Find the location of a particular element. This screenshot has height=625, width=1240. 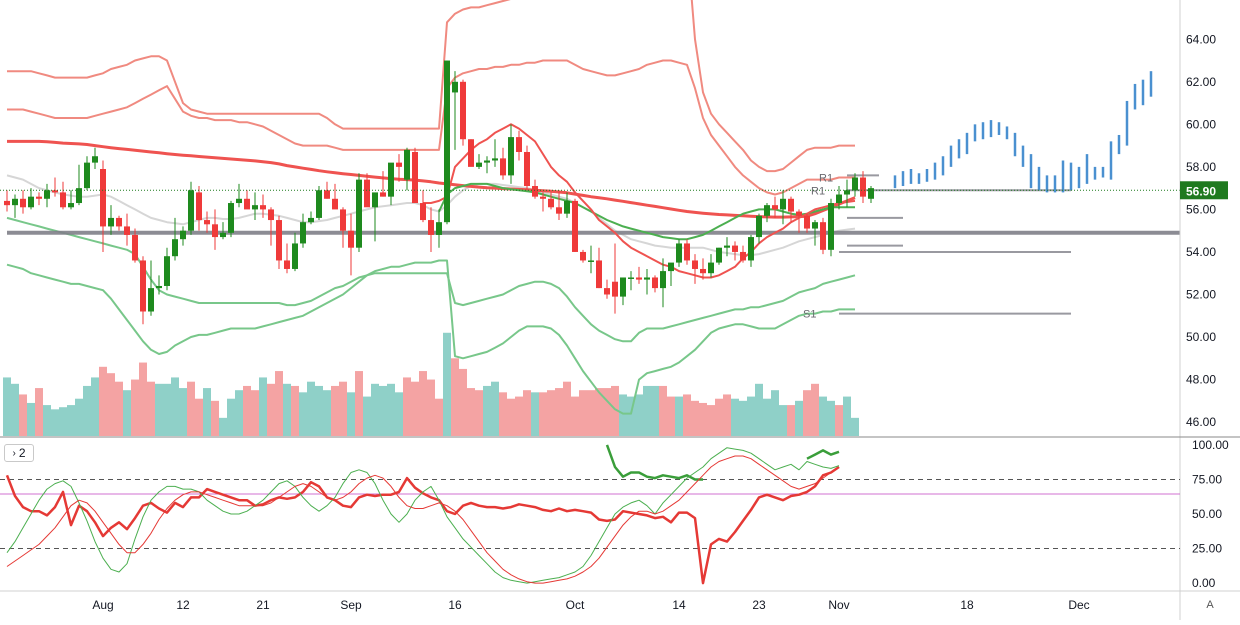

time-axis-tick-label: 16 is located at coordinates (455, 605).